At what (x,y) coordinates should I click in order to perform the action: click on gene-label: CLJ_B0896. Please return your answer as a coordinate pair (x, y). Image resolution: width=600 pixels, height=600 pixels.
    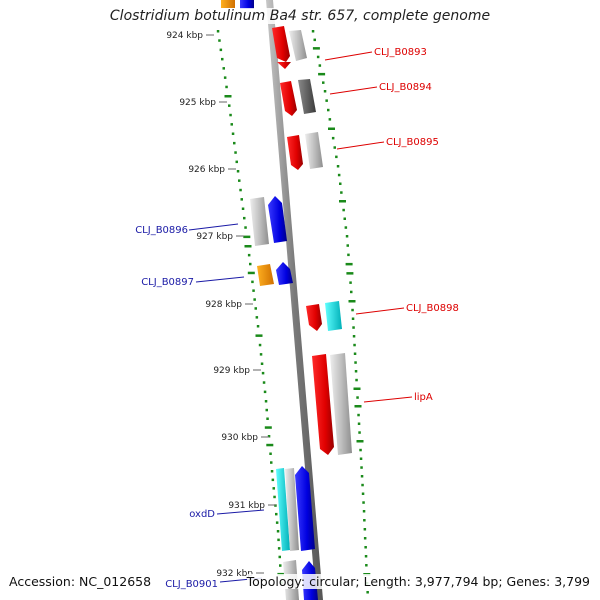
    Looking at the image, I should click on (161, 230).